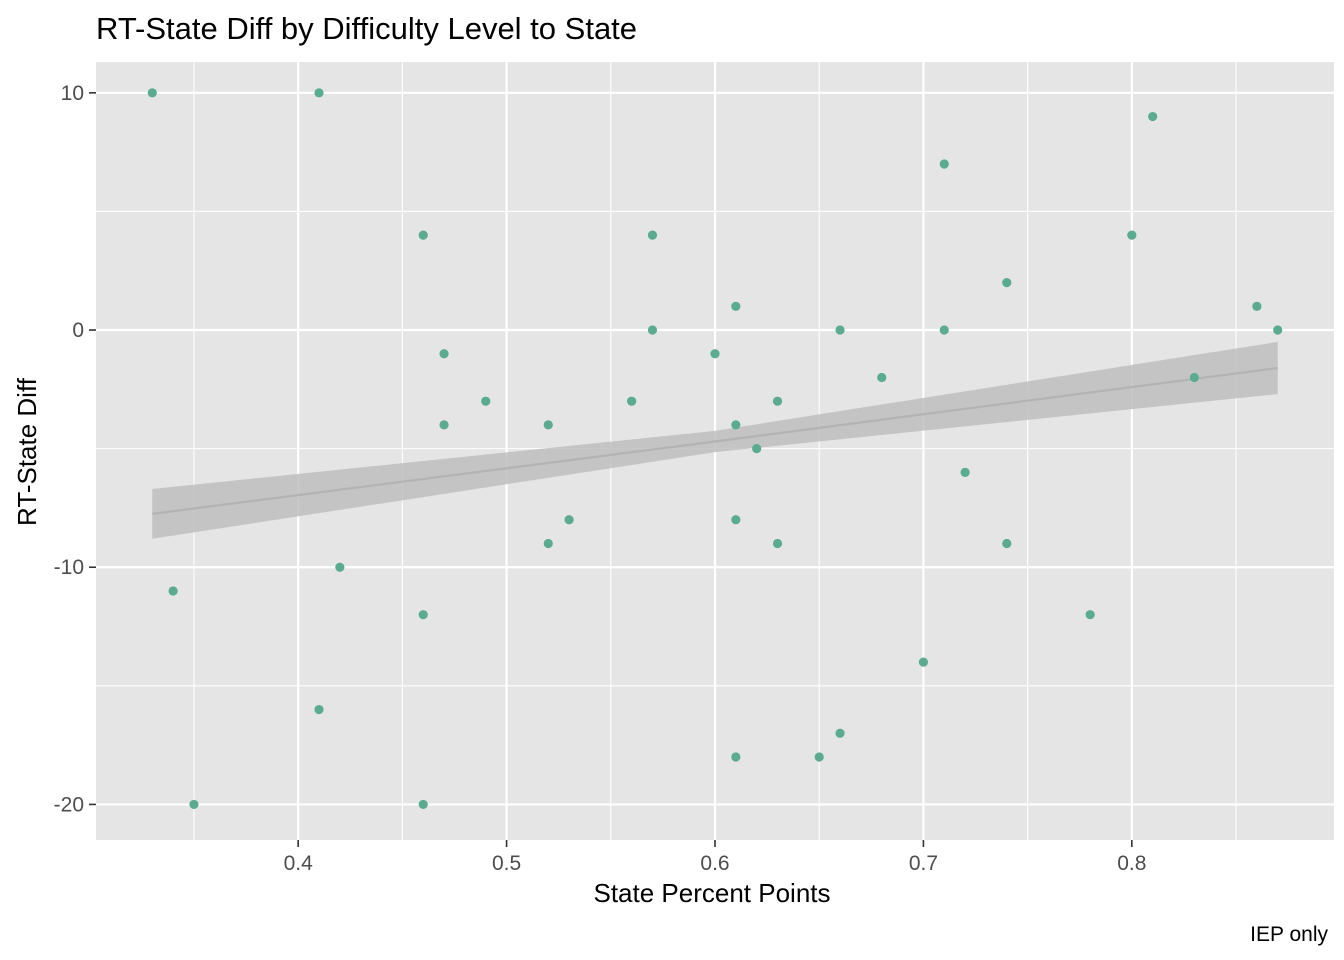 The height and width of the screenshot is (960, 1344). I want to click on trend-line, so click(715, 440).